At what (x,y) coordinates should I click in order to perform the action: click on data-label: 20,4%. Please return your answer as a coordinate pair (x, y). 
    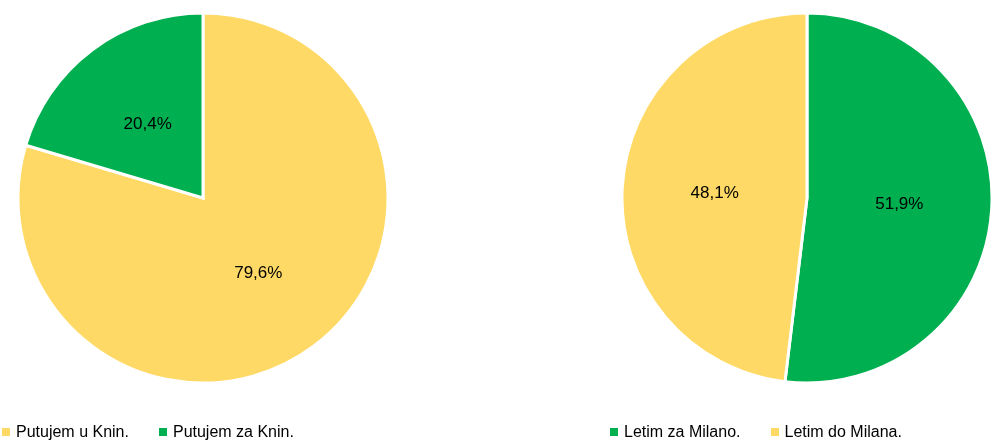
    Looking at the image, I should click on (147, 124).